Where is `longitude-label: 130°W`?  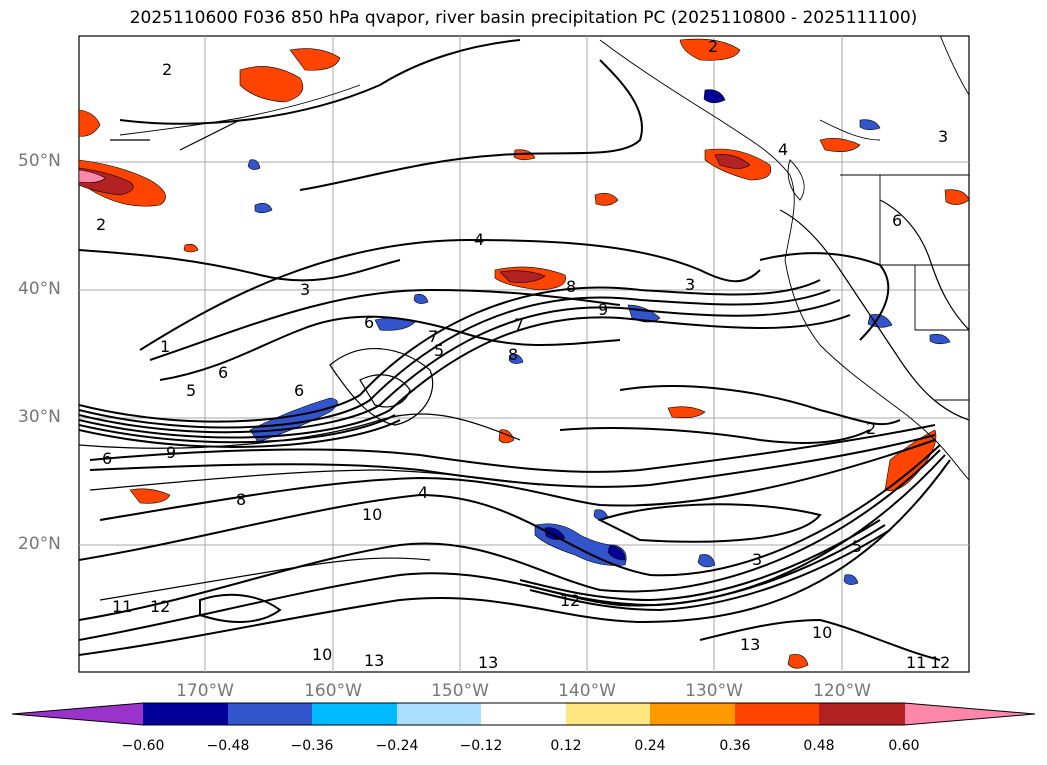
longitude-label: 130°W is located at coordinates (714, 691).